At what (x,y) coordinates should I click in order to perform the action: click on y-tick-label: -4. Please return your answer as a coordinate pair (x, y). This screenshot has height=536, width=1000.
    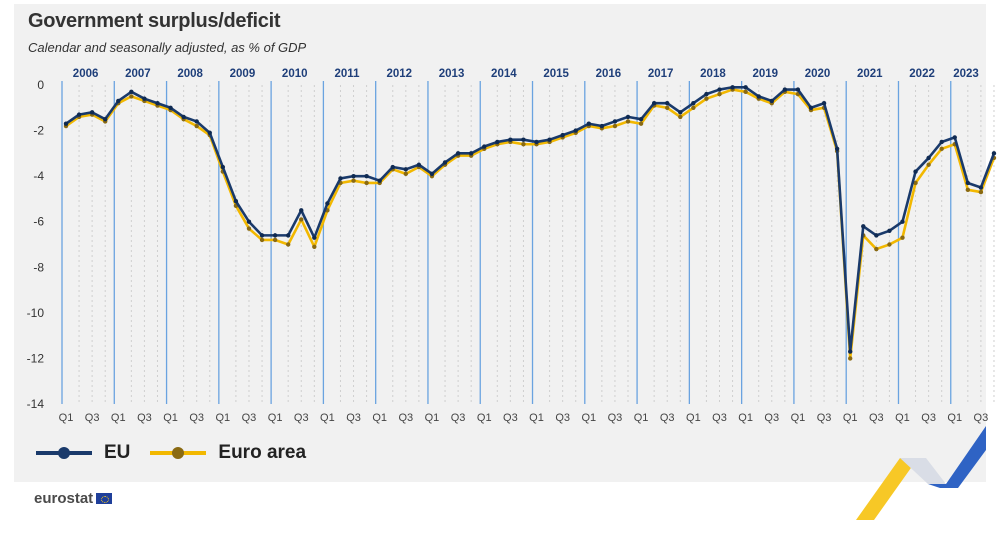
    Looking at the image, I should click on (38, 176).